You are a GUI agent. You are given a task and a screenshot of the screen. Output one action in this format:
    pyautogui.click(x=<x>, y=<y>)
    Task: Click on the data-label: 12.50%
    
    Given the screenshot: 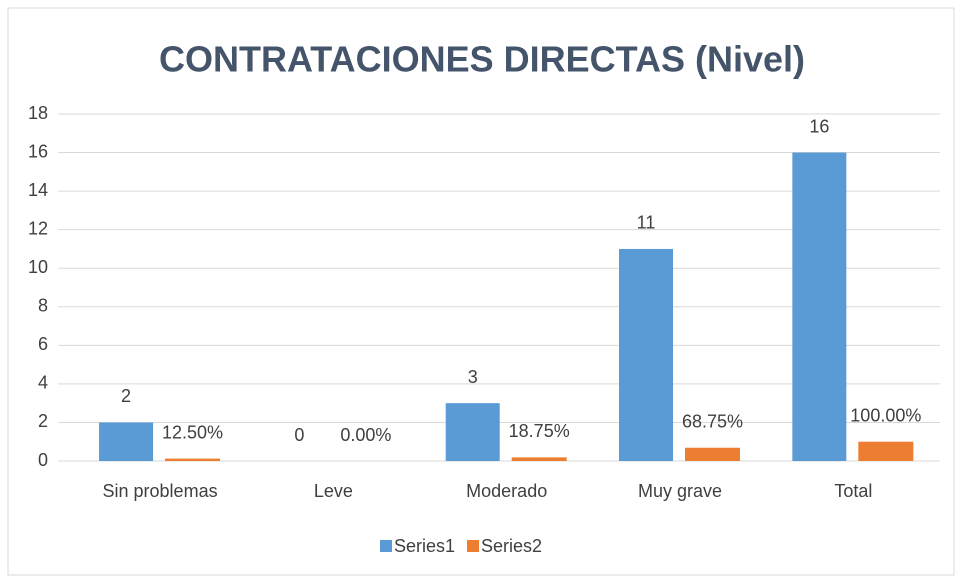 What is the action you would take?
    pyautogui.click(x=192, y=432)
    